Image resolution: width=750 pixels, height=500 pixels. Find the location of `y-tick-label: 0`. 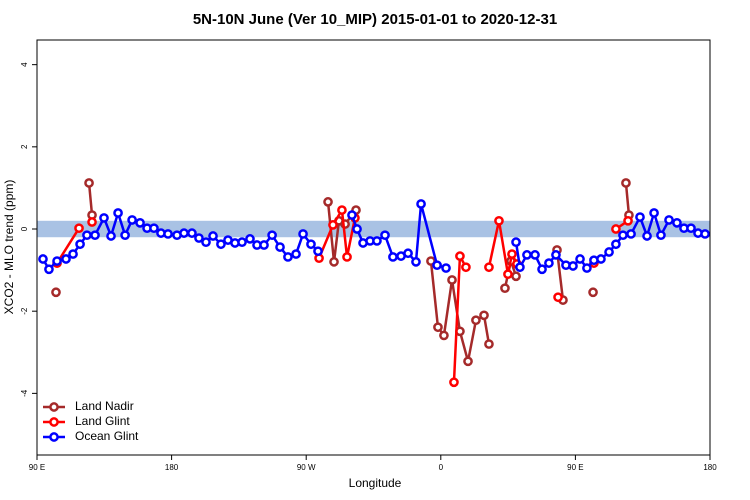

y-tick-label: 0 is located at coordinates (24, 228).